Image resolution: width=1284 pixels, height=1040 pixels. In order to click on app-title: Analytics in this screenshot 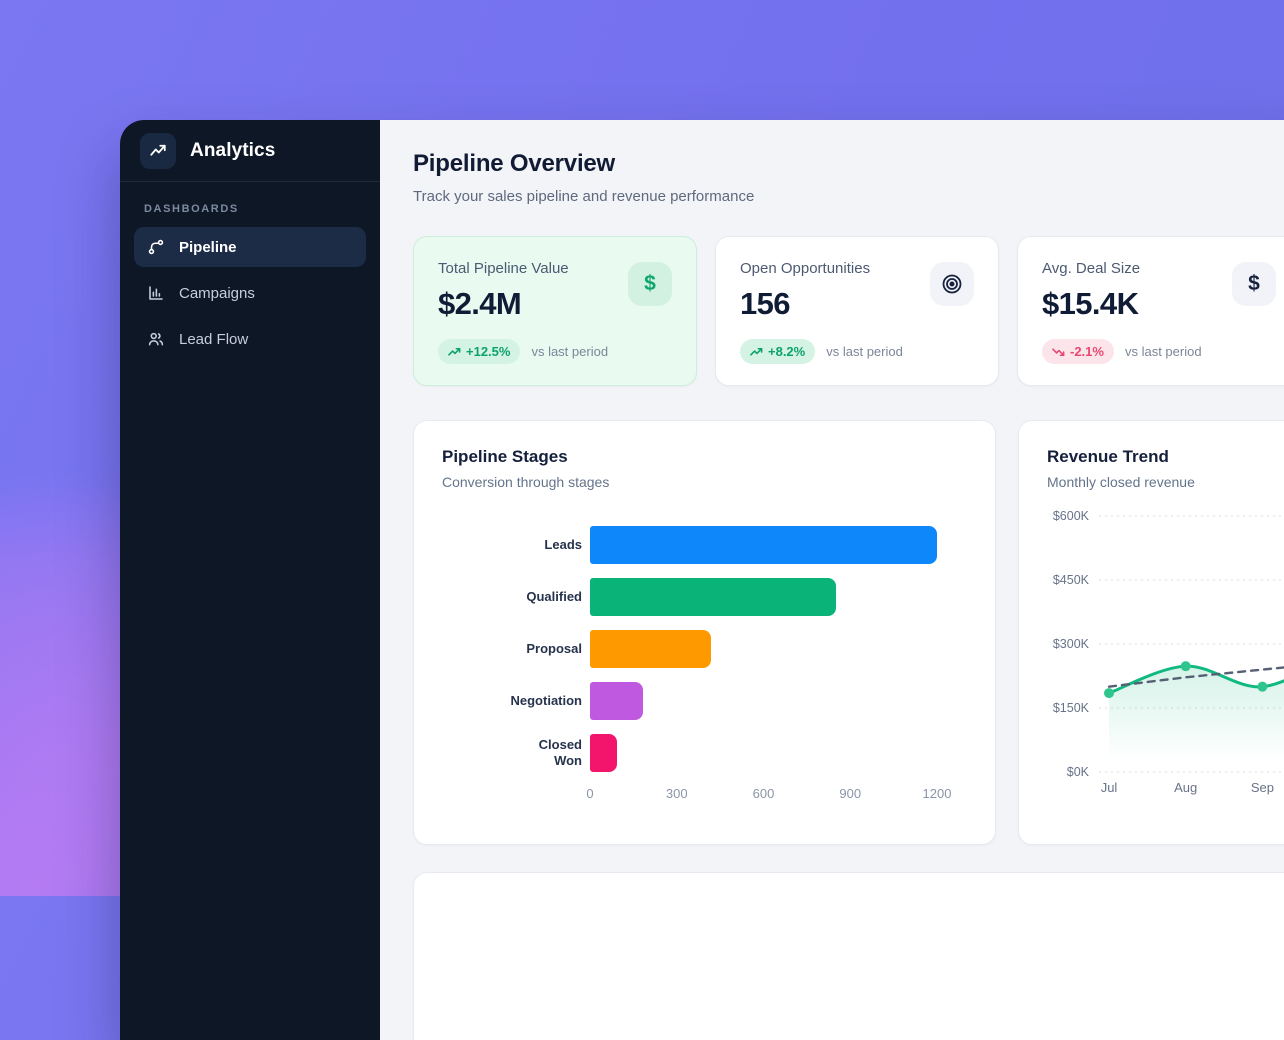, I will do `click(233, 150)`.